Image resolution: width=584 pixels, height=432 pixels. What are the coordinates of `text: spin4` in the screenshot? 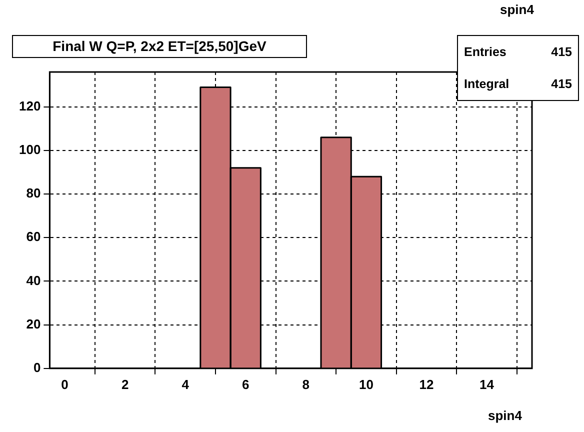 It's located at (517, 9).